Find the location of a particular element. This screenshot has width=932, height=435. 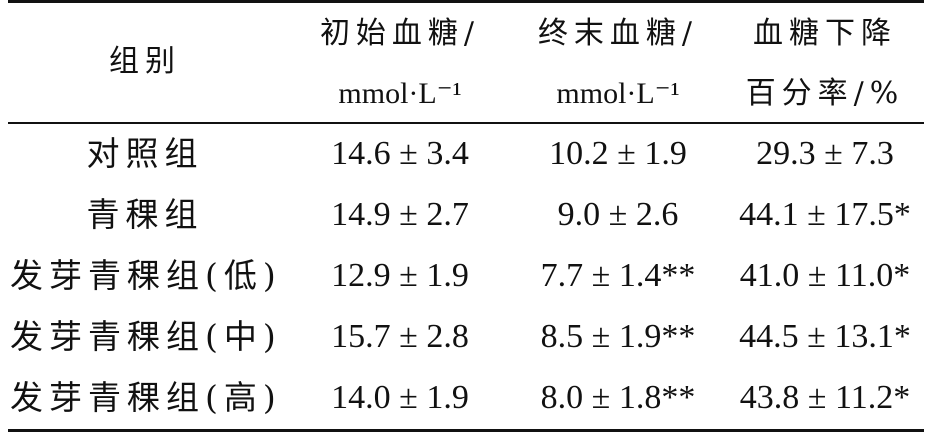

row-1-final: 9.0 ± 2.6 is located at coordinates (618, 214).